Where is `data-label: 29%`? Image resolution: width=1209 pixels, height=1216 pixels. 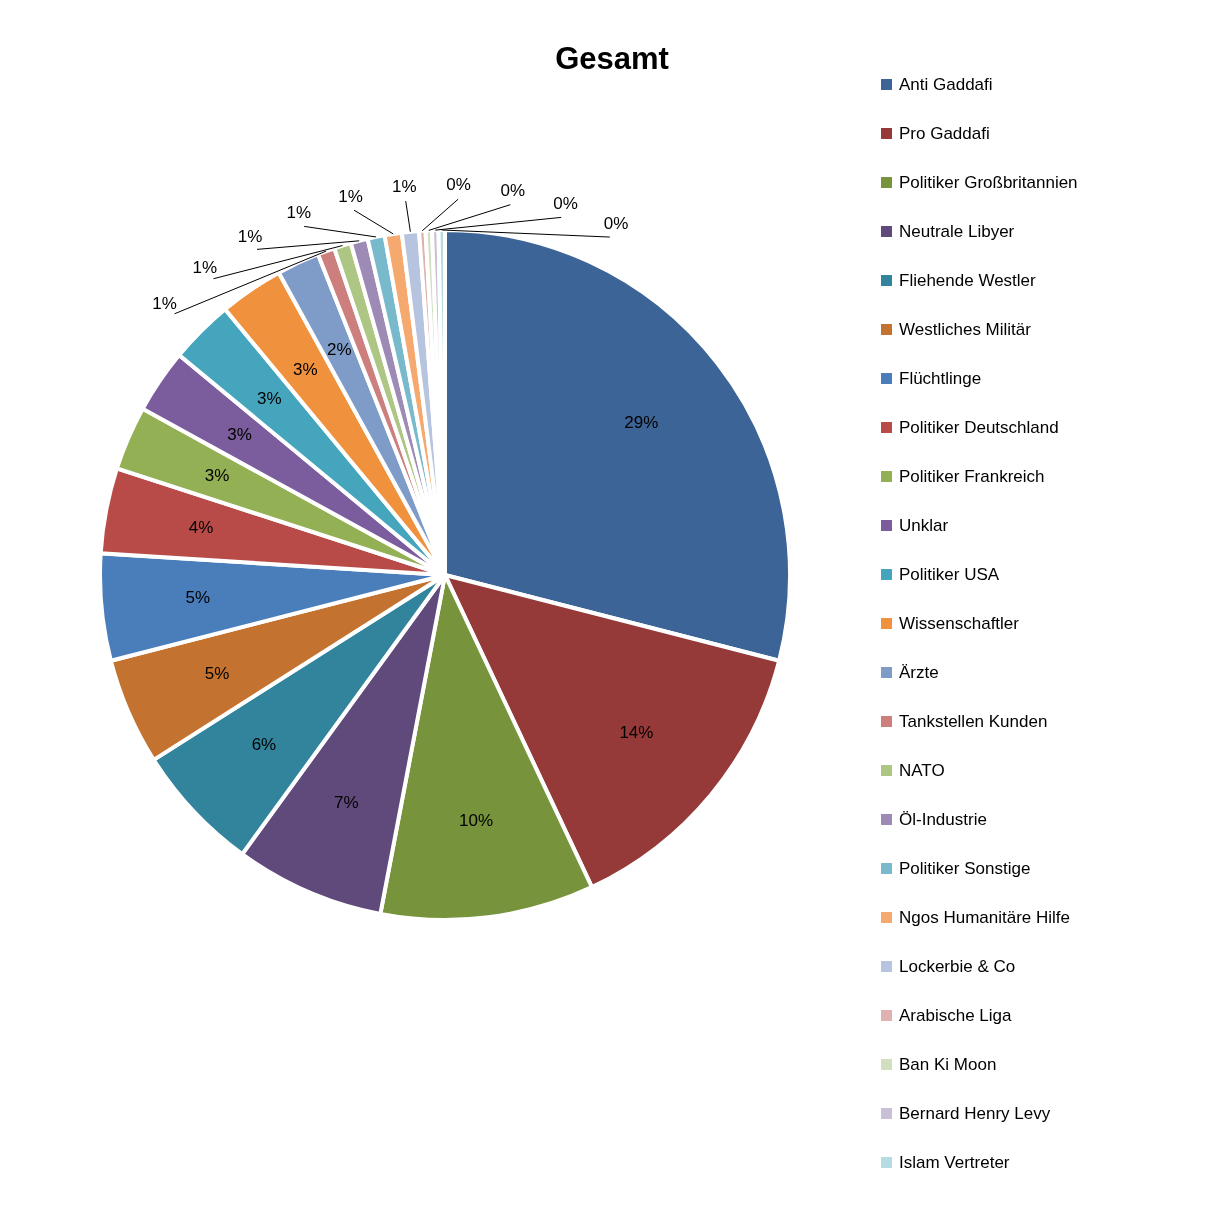
data-label: 29% is located at coordinates (641, 422).